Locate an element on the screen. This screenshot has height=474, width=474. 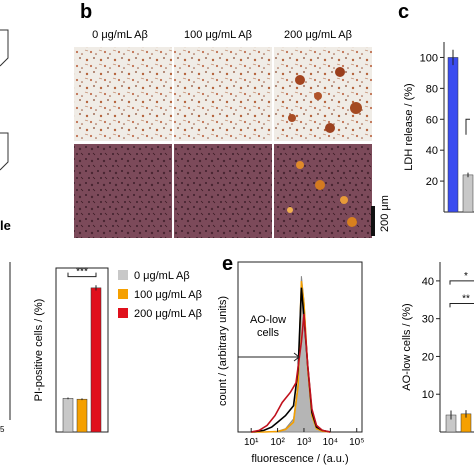
pi-y-label: PI-positive cells / (%) is located at coordinates (39, 350).